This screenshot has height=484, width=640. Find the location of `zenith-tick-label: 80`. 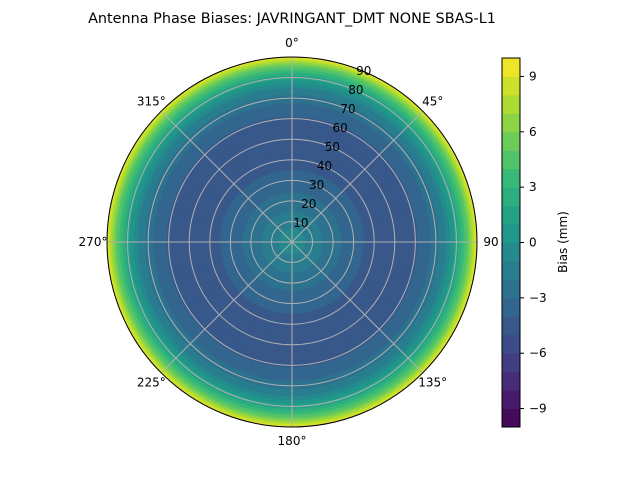

zenith-tick-label: 80 is located at coordinates (355, 90).